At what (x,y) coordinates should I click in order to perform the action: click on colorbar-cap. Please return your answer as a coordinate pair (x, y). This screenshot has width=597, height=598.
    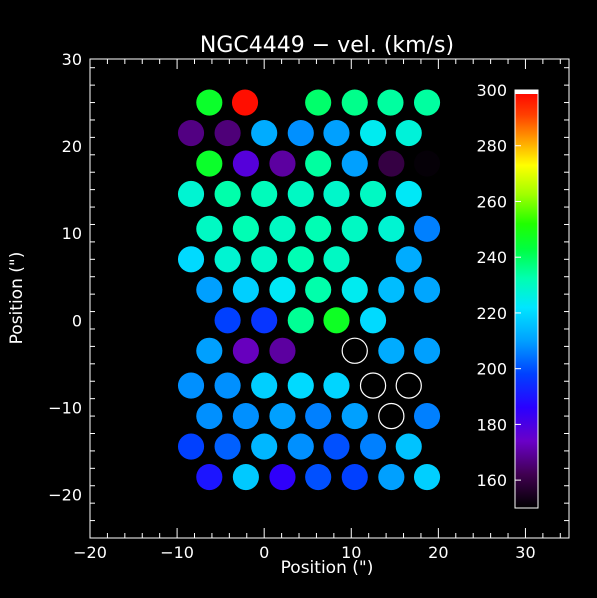
    Looking at the image, I should click on (526, 92).